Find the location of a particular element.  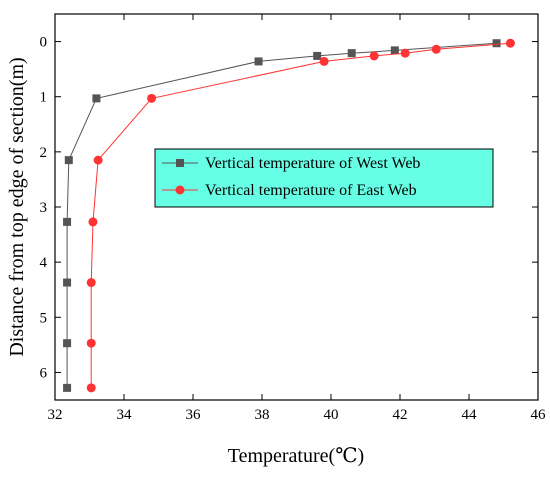

y-tick-label: 2 is located at coordinates (44, 153).